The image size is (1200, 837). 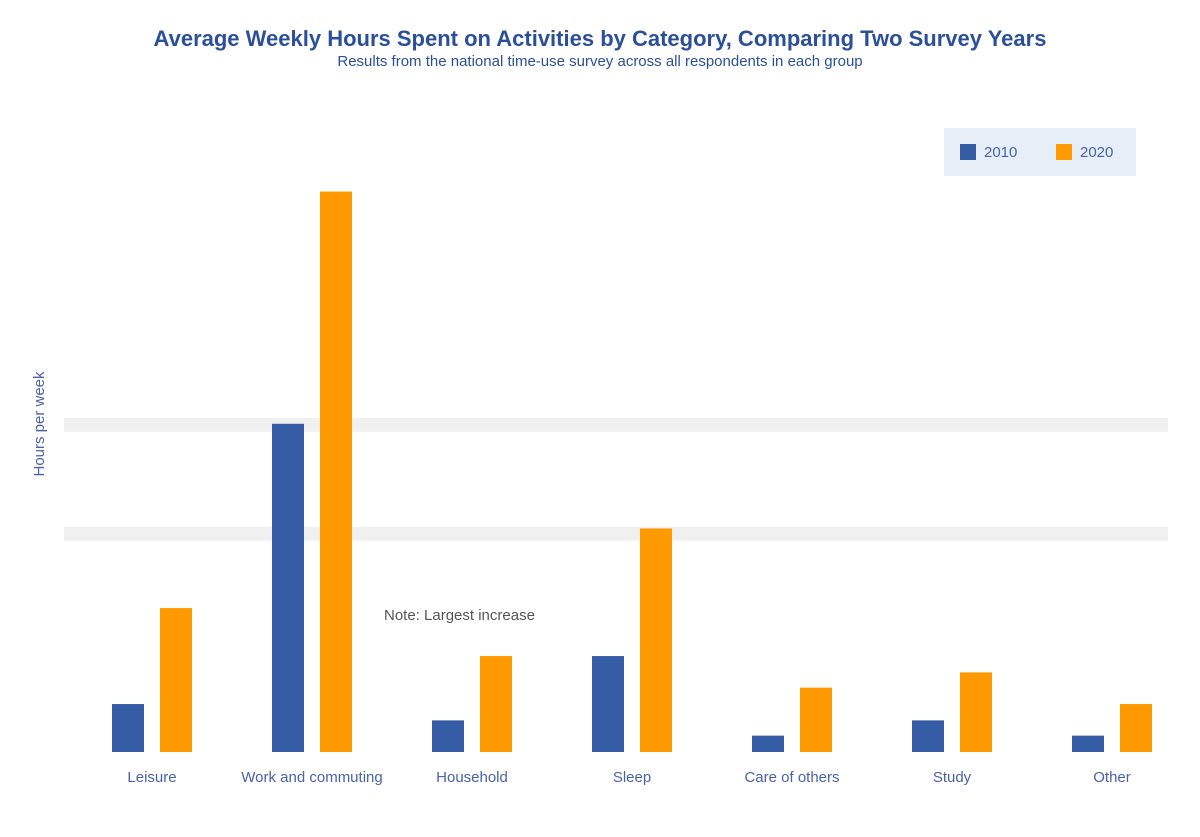 I want to click on x-tick-label: Other, so click(x=1112, y=777).